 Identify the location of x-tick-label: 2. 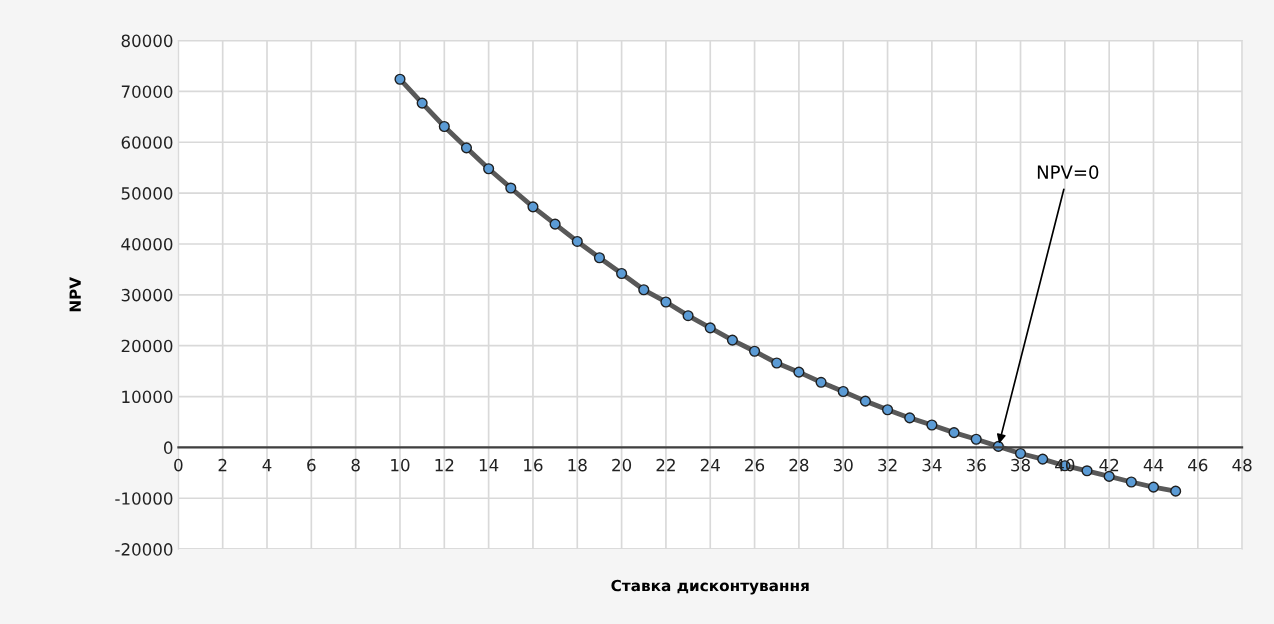
(222, 465).